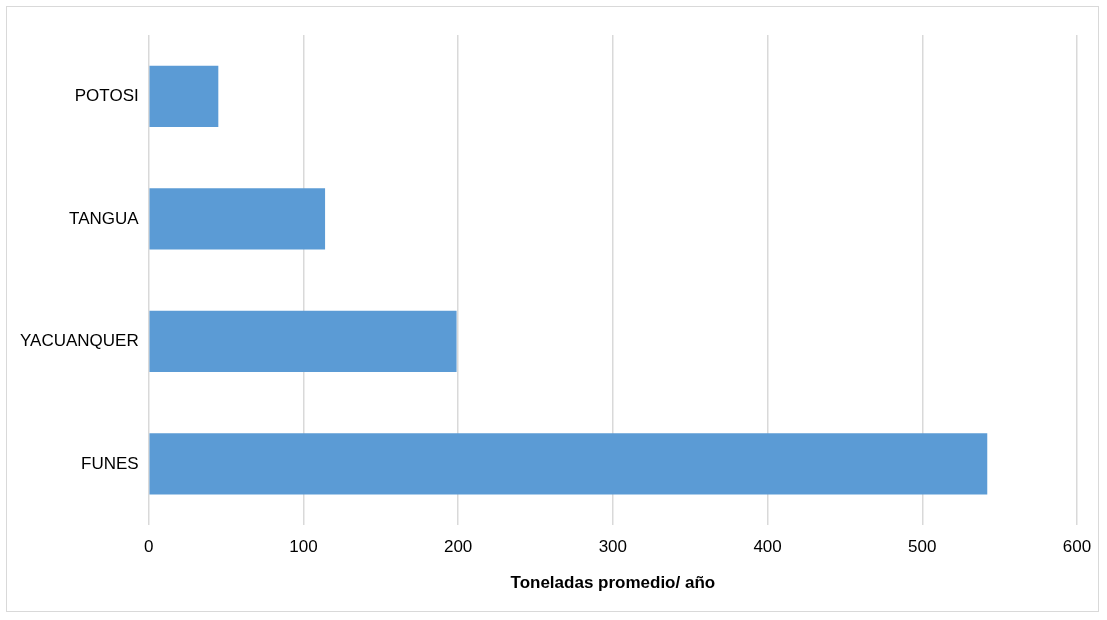  I want to click on x-tick-label: 0, so click(148, 547).